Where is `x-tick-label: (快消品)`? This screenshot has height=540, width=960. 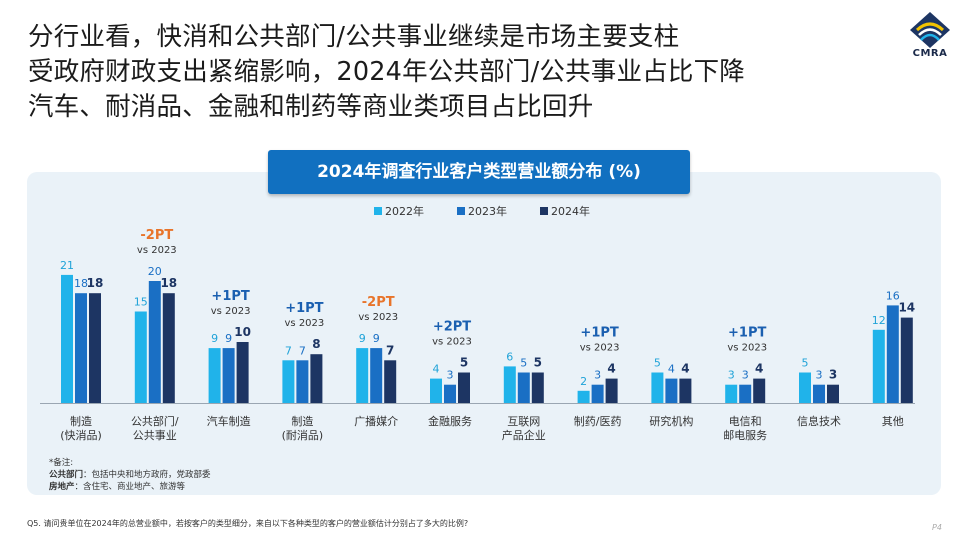 x-tick-label: (快消品) is located at coordinates (81, 435).